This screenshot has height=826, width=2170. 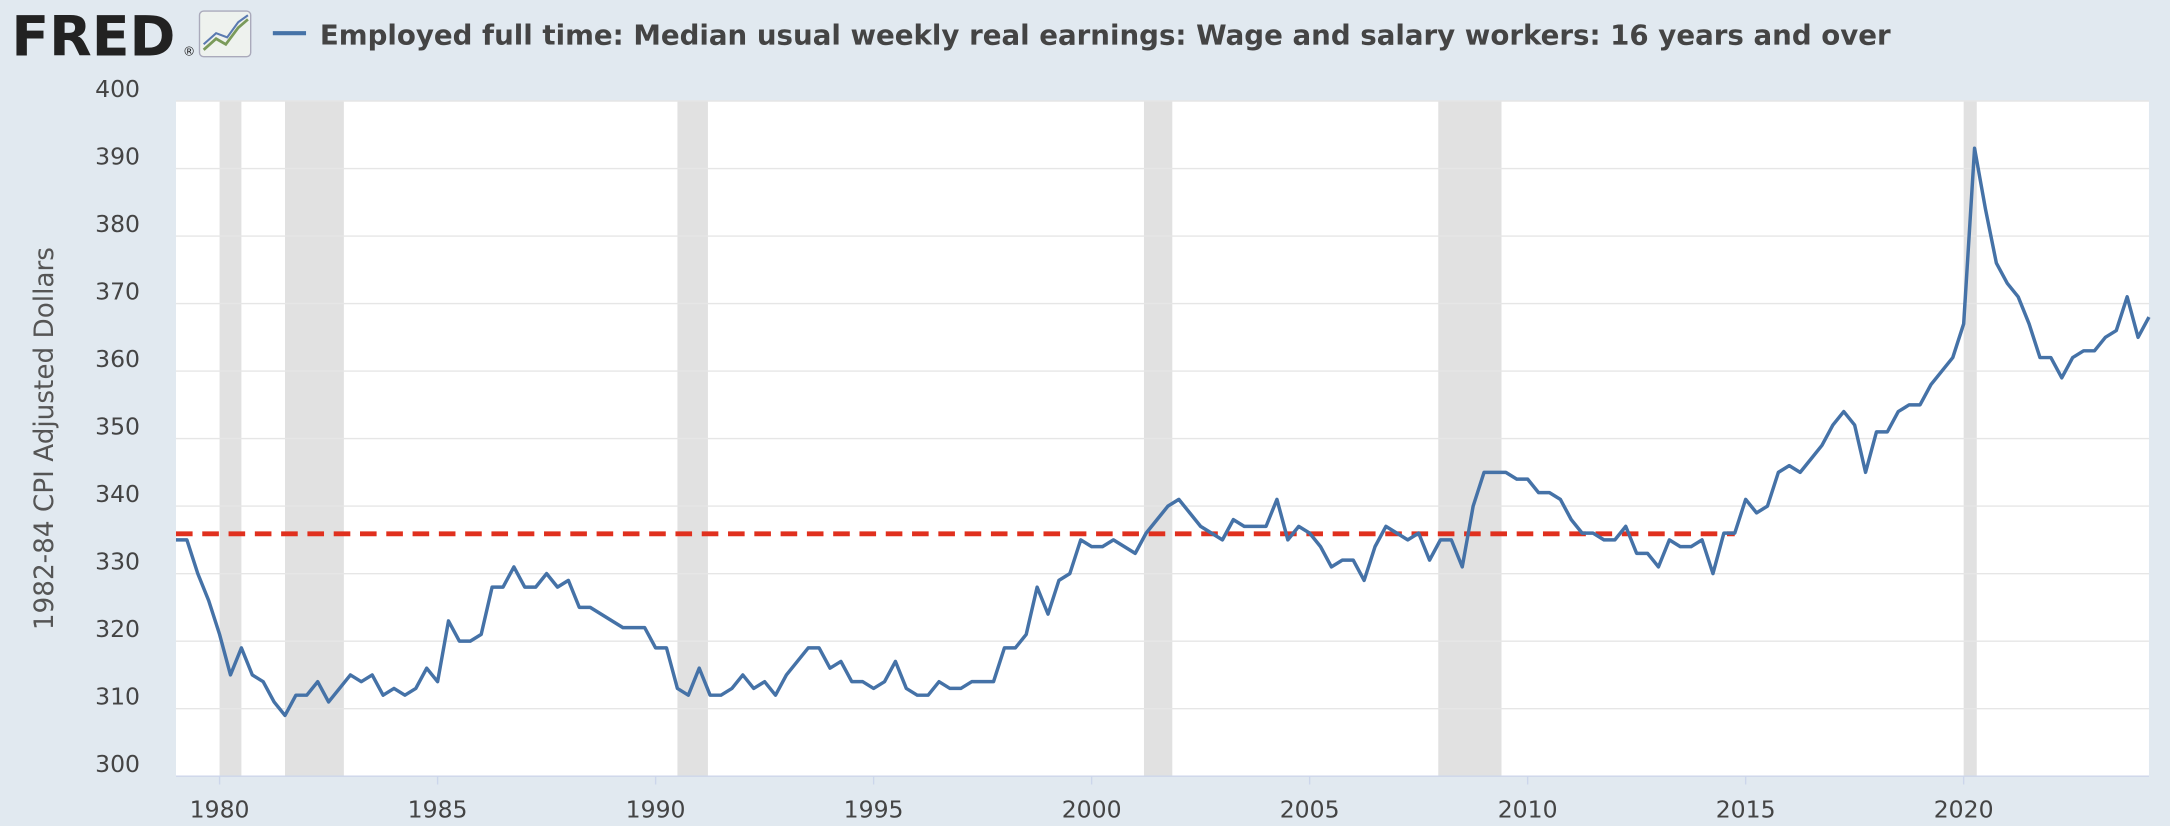 I want to click on y-axis-label: 1982-84 CPI Adjusted Dollars, so click(x=45, y=438).